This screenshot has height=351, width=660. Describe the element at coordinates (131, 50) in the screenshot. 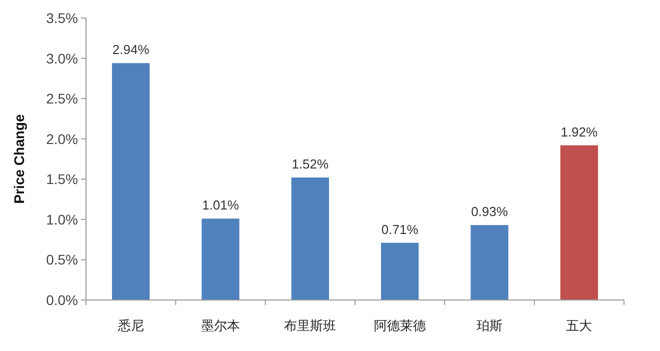

I see `data-label: 2.94%` at that location.